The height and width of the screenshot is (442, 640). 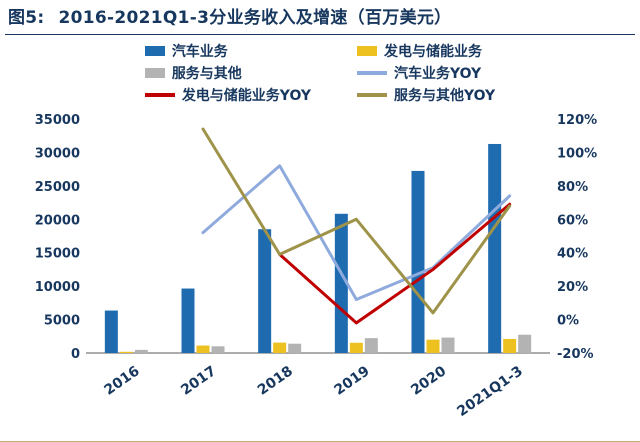 I want to click on legend-item: 服务与其他, so click(x=227, y=72).